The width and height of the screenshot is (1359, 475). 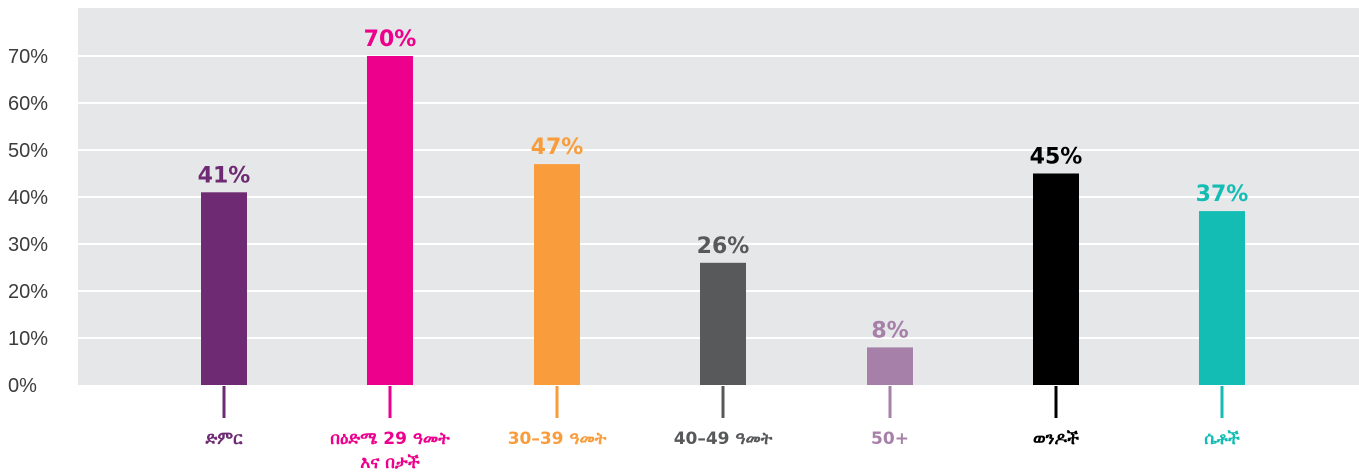 What do you see at coordinates (723, 439) in the screenshot?
I see `category-label: 40–49 ዓመት` at bounding box center [723, 439].